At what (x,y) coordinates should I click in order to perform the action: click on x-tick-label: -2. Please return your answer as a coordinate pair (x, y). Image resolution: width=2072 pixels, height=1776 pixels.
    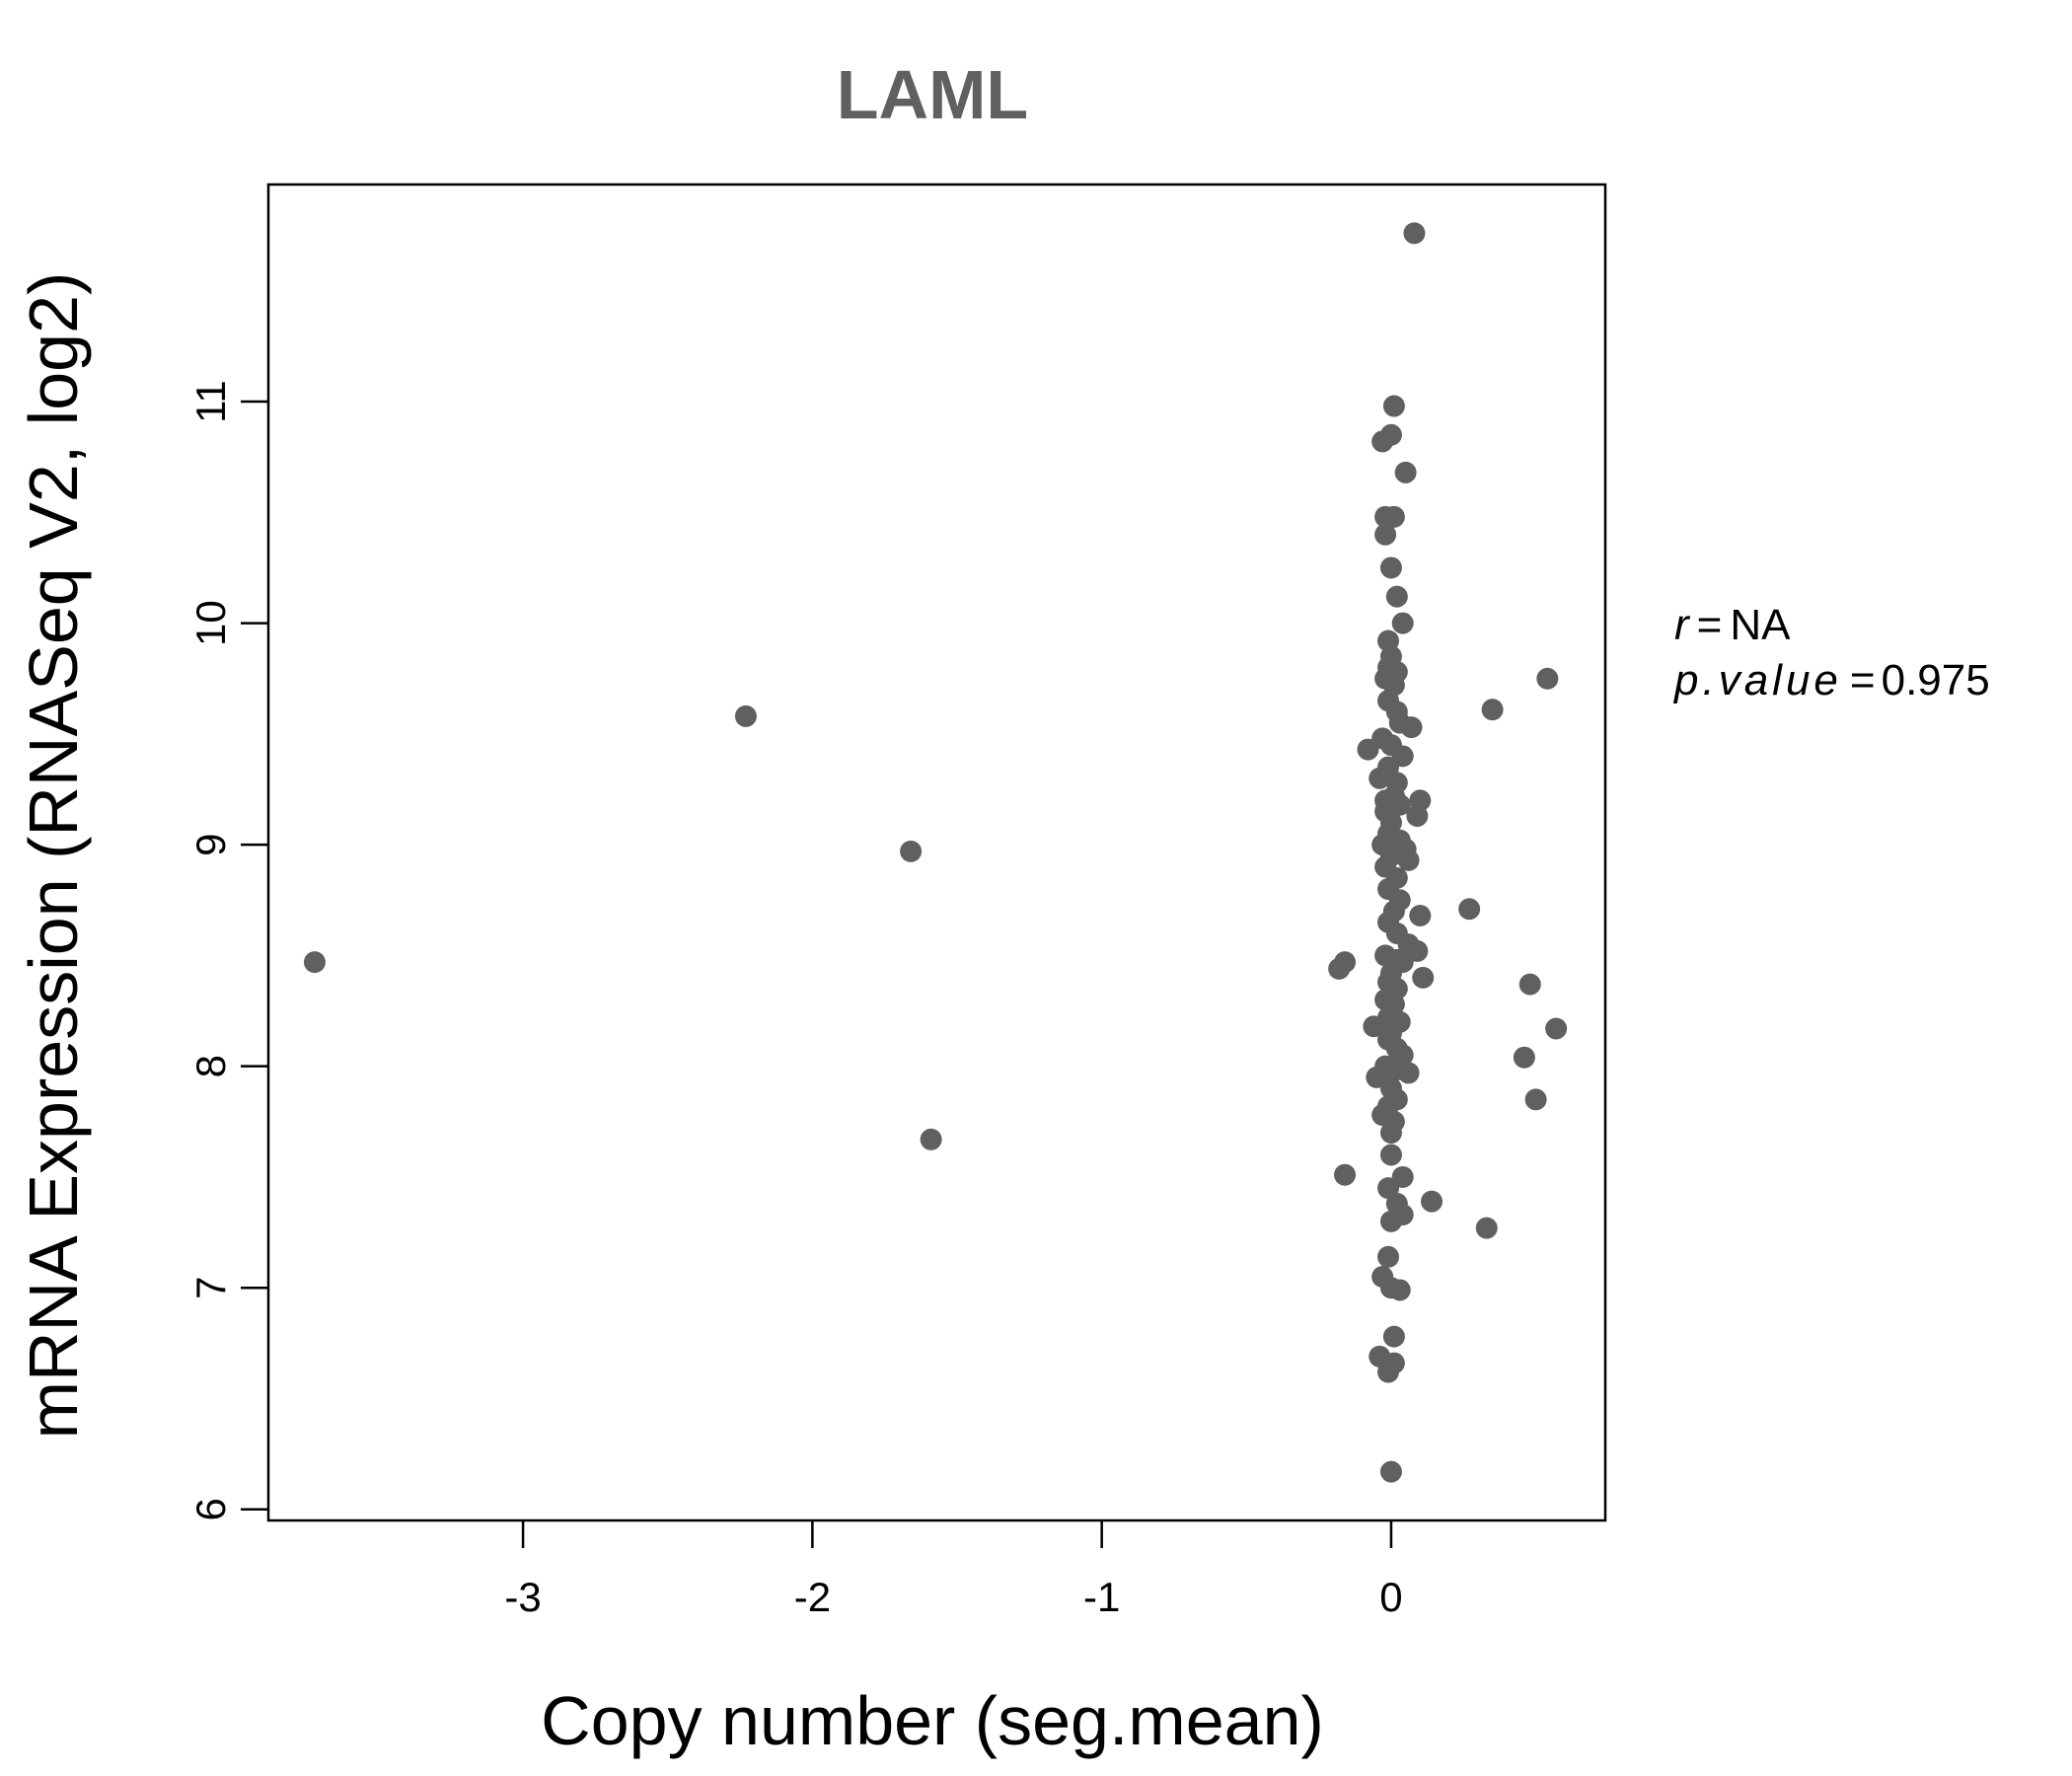
    Looking at the image, I should click on (813, 1597).